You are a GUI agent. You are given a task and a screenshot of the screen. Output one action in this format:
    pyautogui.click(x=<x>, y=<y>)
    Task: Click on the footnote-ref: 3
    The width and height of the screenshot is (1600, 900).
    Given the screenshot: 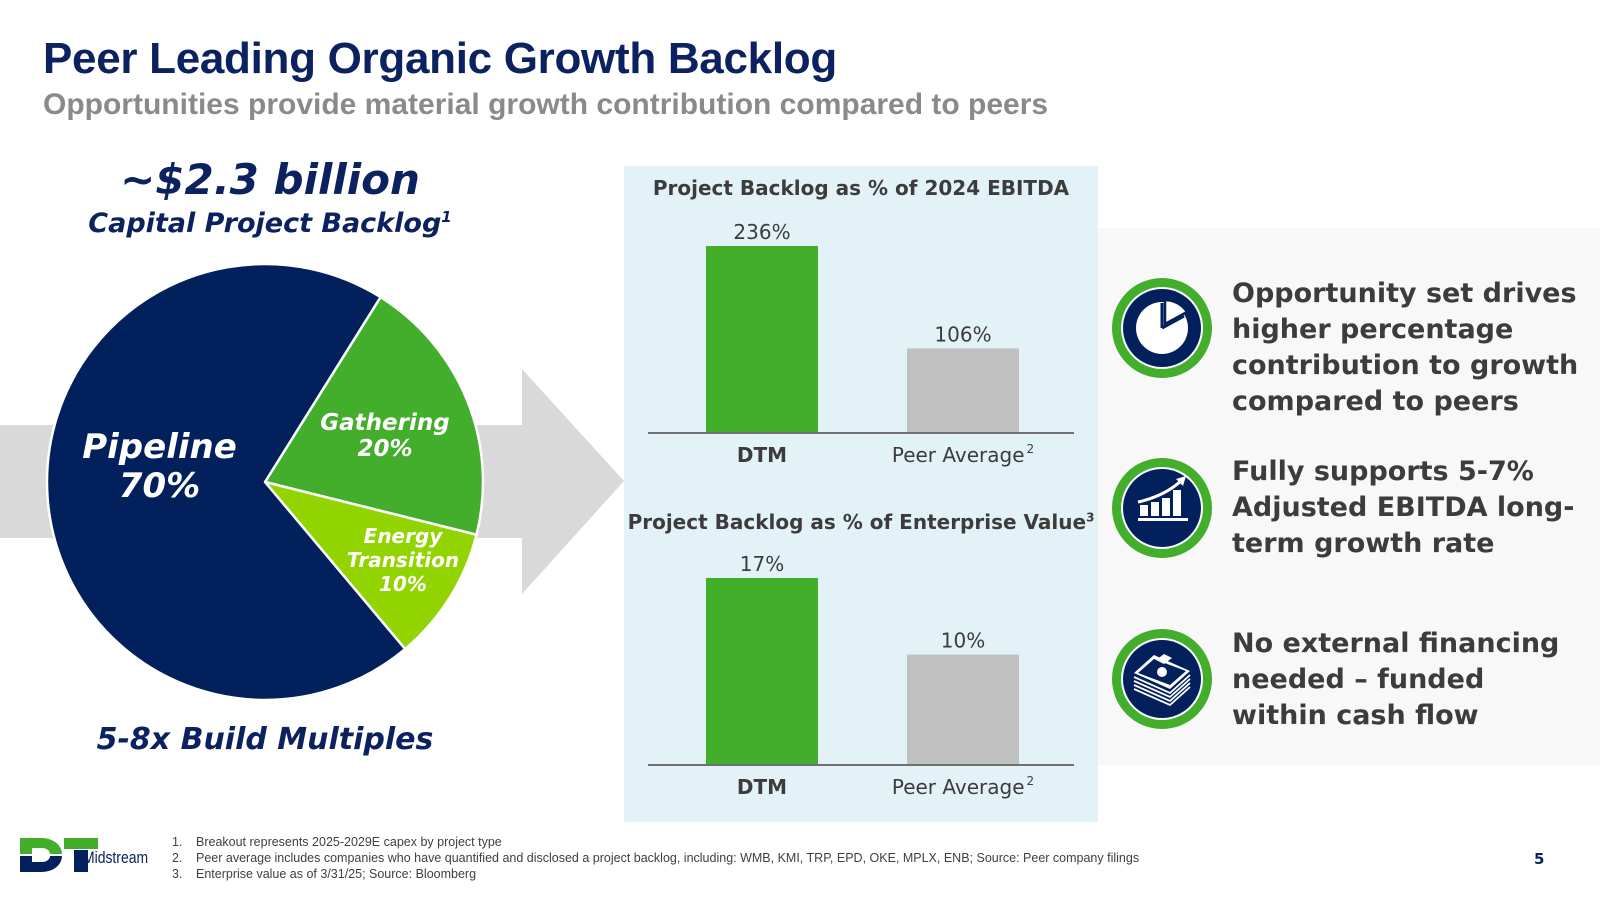 What is the action you would take?
    pyautogui.click(x=1090, y=517)
    